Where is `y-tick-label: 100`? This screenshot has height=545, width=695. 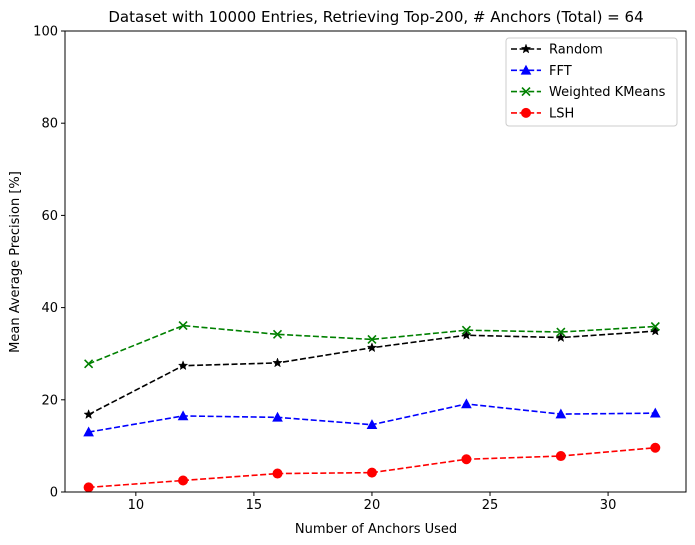 y-tick-label: 100 is located at coordinates (45, 32).